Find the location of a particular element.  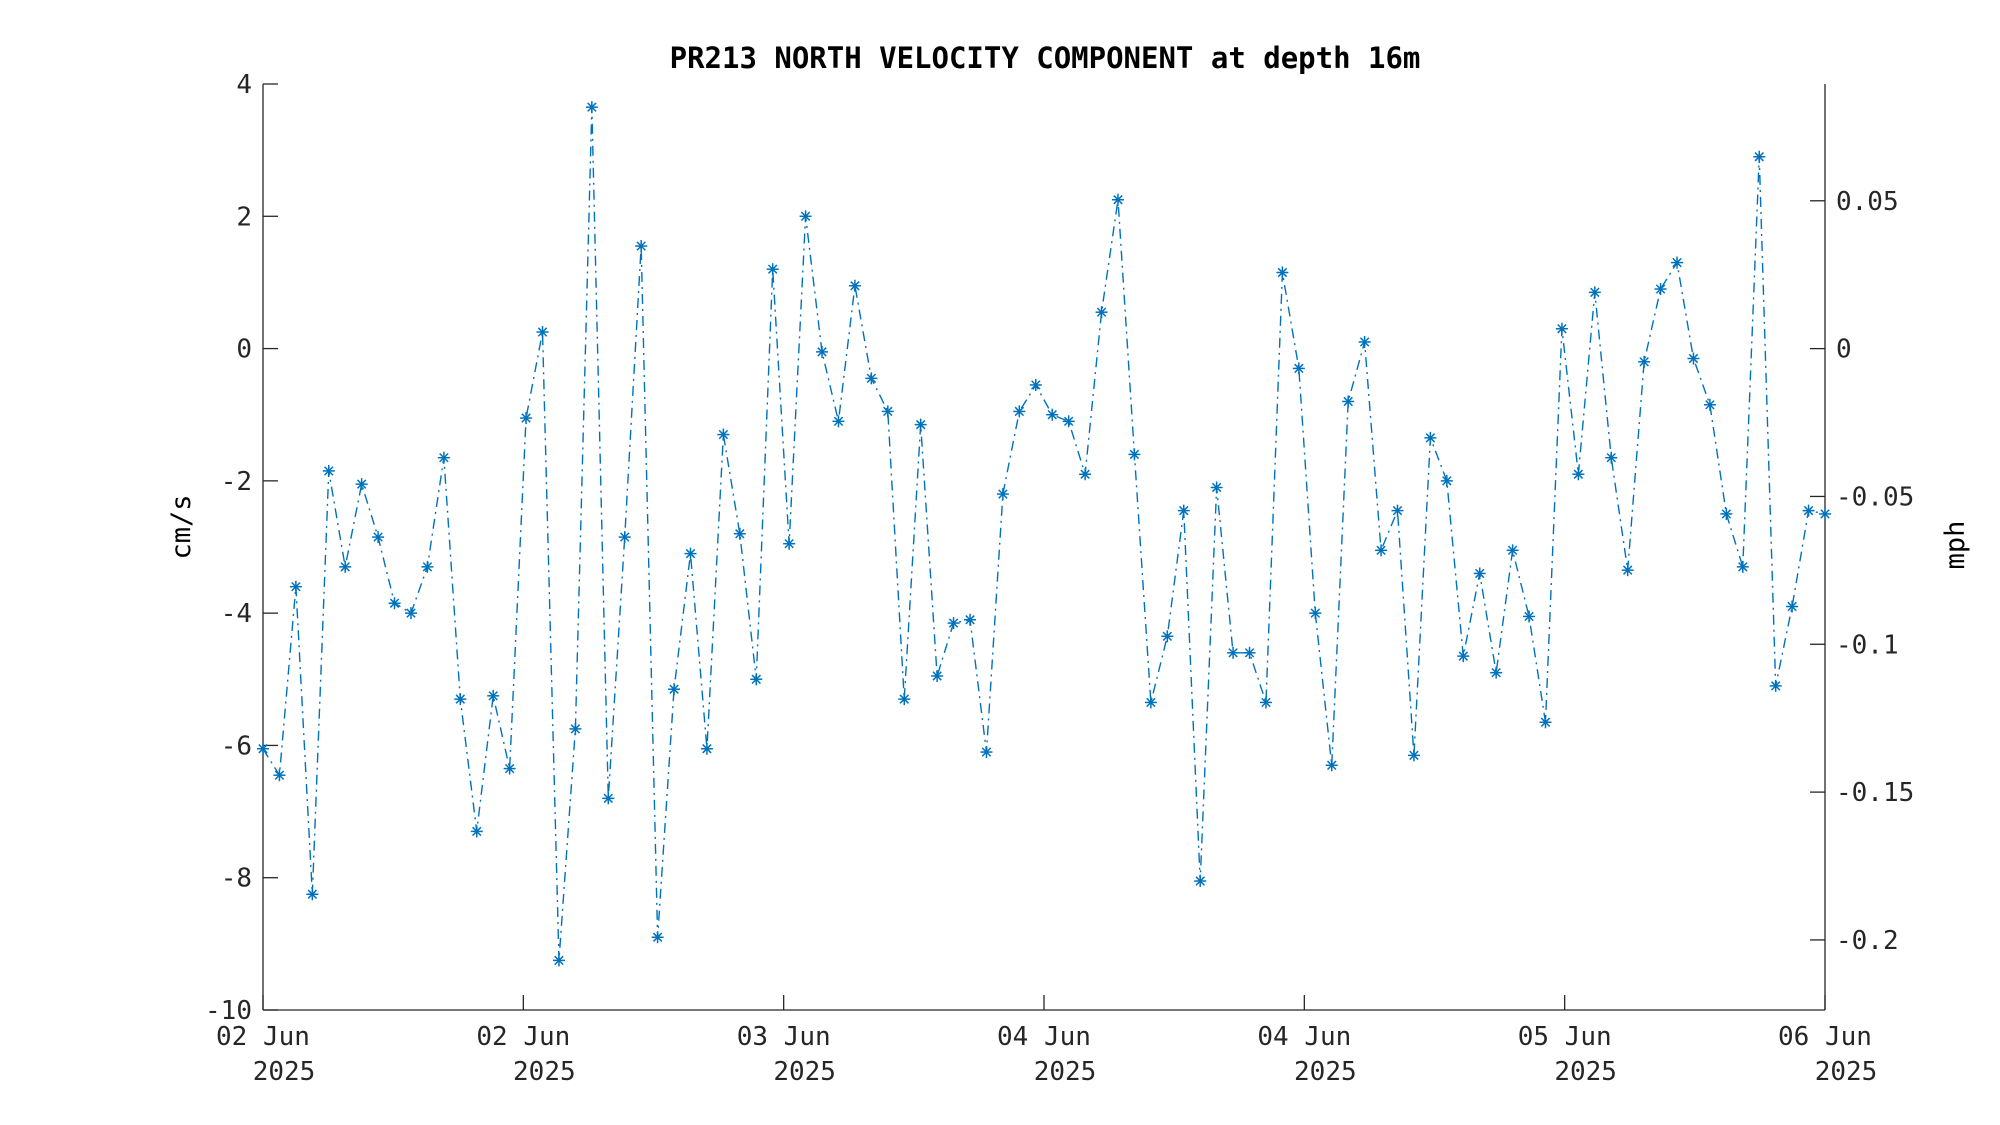

y-tick-label: 4 is located at coordinates (244, 85).